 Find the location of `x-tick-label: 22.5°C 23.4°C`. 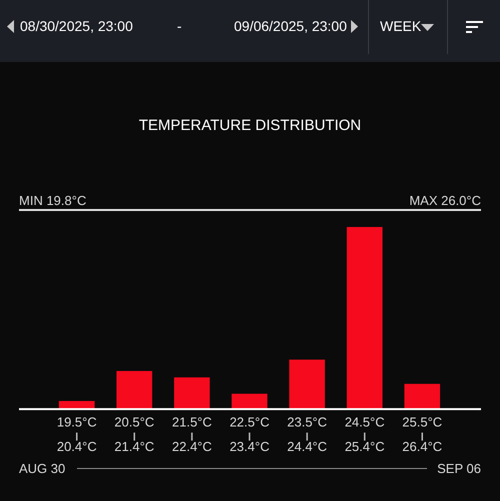

x-tick-label: 22.5°C 23.4°C is located at coordinates (250, 434).